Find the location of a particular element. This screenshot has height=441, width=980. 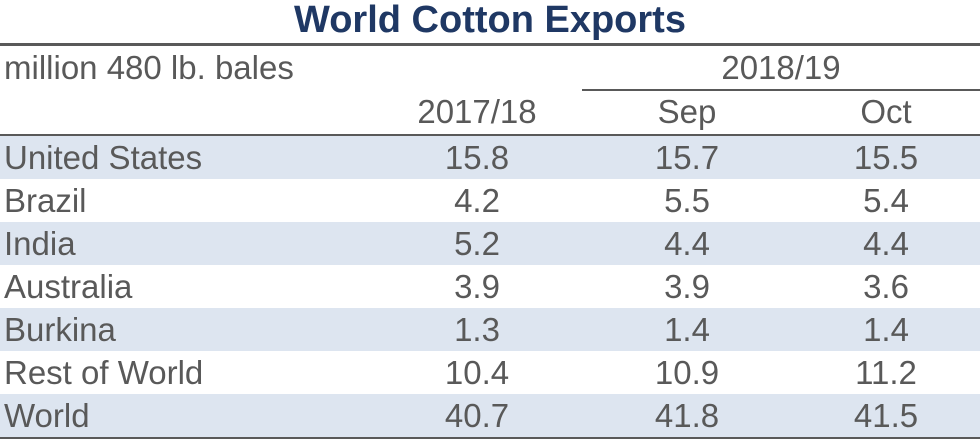

row-label: Australia is located at coordinates (68, 286).